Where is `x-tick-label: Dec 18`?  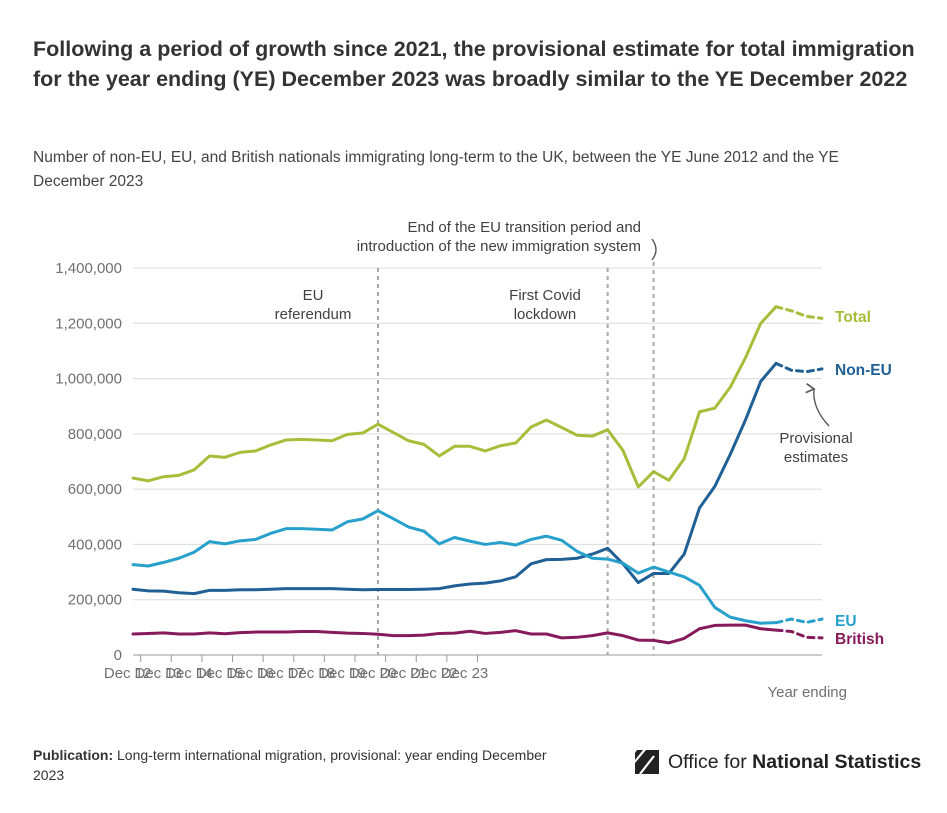
x-tick-label: Dec 18 is located at coordinates (312, 673).